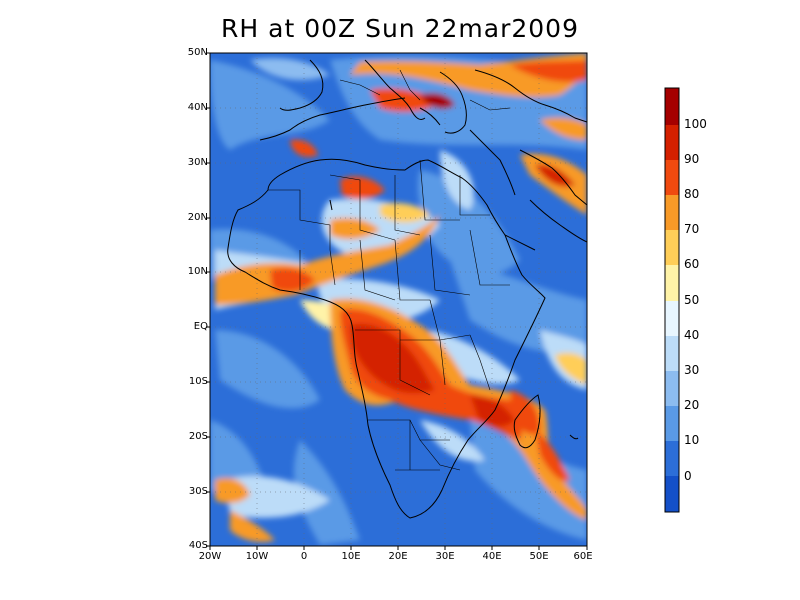 The height and width of the screenshot is (600, 800). Describe the element at coordinates (695, 124) in the screenshot. I see `colorbar-label: 100` at that location.